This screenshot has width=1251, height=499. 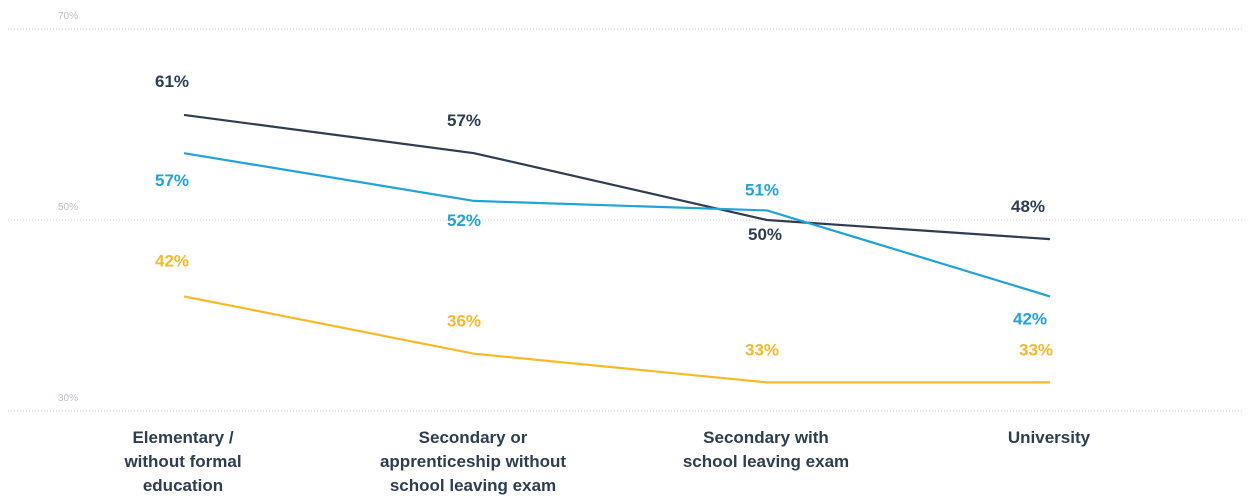 What do you see at coordinates (464, 220) in the screenshot?
I see `data-label: 52%` at bounding box center [464, 220].